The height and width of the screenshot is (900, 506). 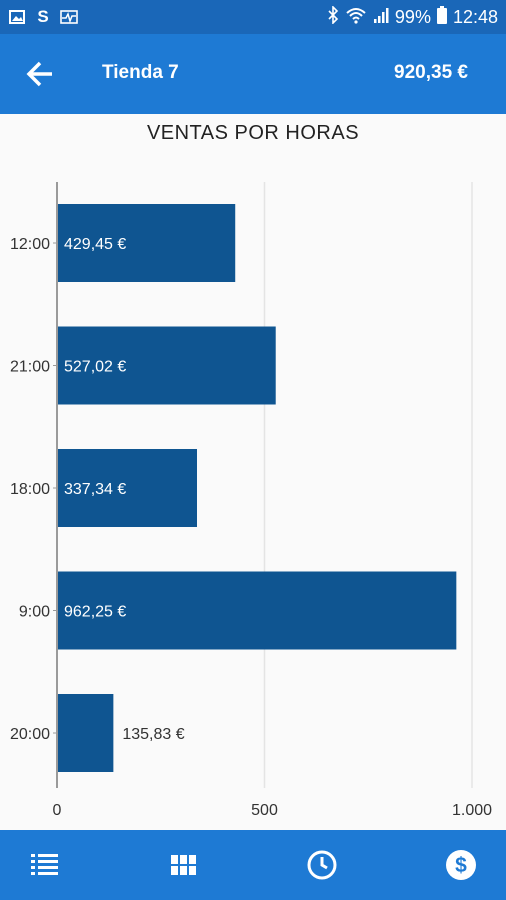 What do you see at coordinates (30, 489) in the screenshot?
I see `category-label: 18:00` at bounding box center [30, 489].